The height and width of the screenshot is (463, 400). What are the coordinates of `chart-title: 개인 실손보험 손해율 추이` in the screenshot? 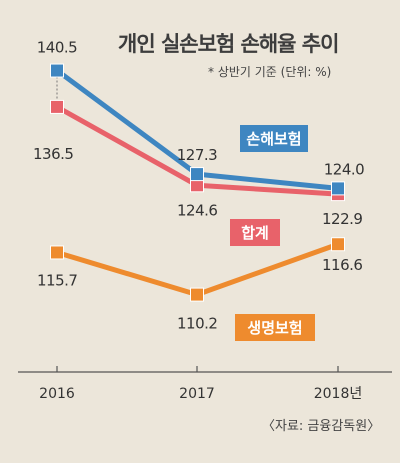 It's located at (228, 44).